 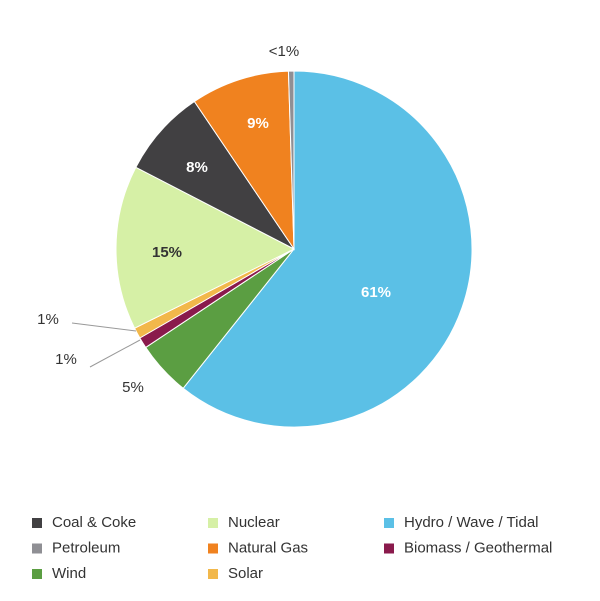 What do you see at coordinates (245, 573) in the screenshot?
I see `legend-label: Solar` at bounding box center [245, 573].